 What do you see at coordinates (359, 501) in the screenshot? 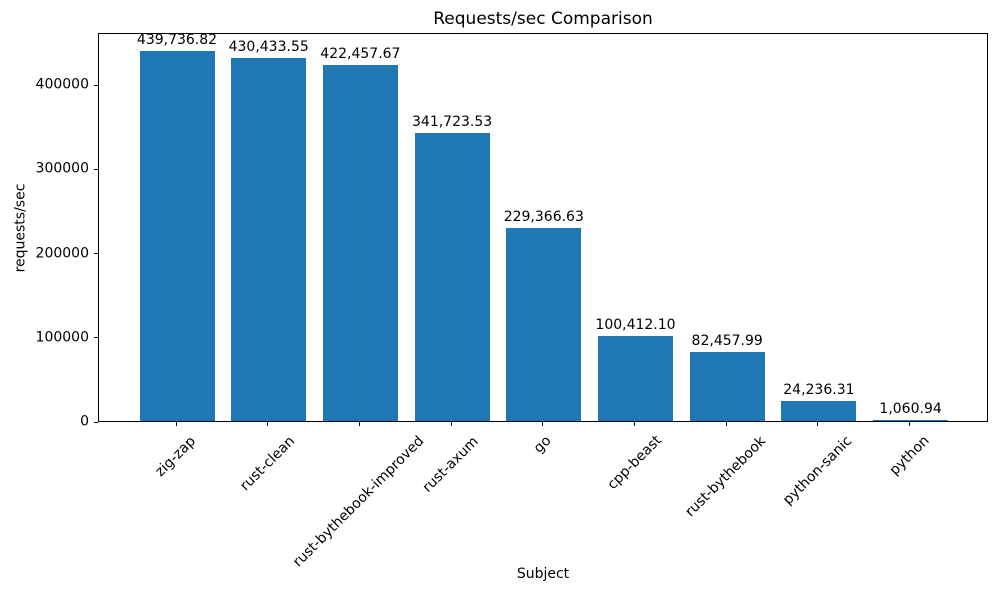
I see `x-tick-label: rust-bythebook-improved` at bounding box center [359, 501].